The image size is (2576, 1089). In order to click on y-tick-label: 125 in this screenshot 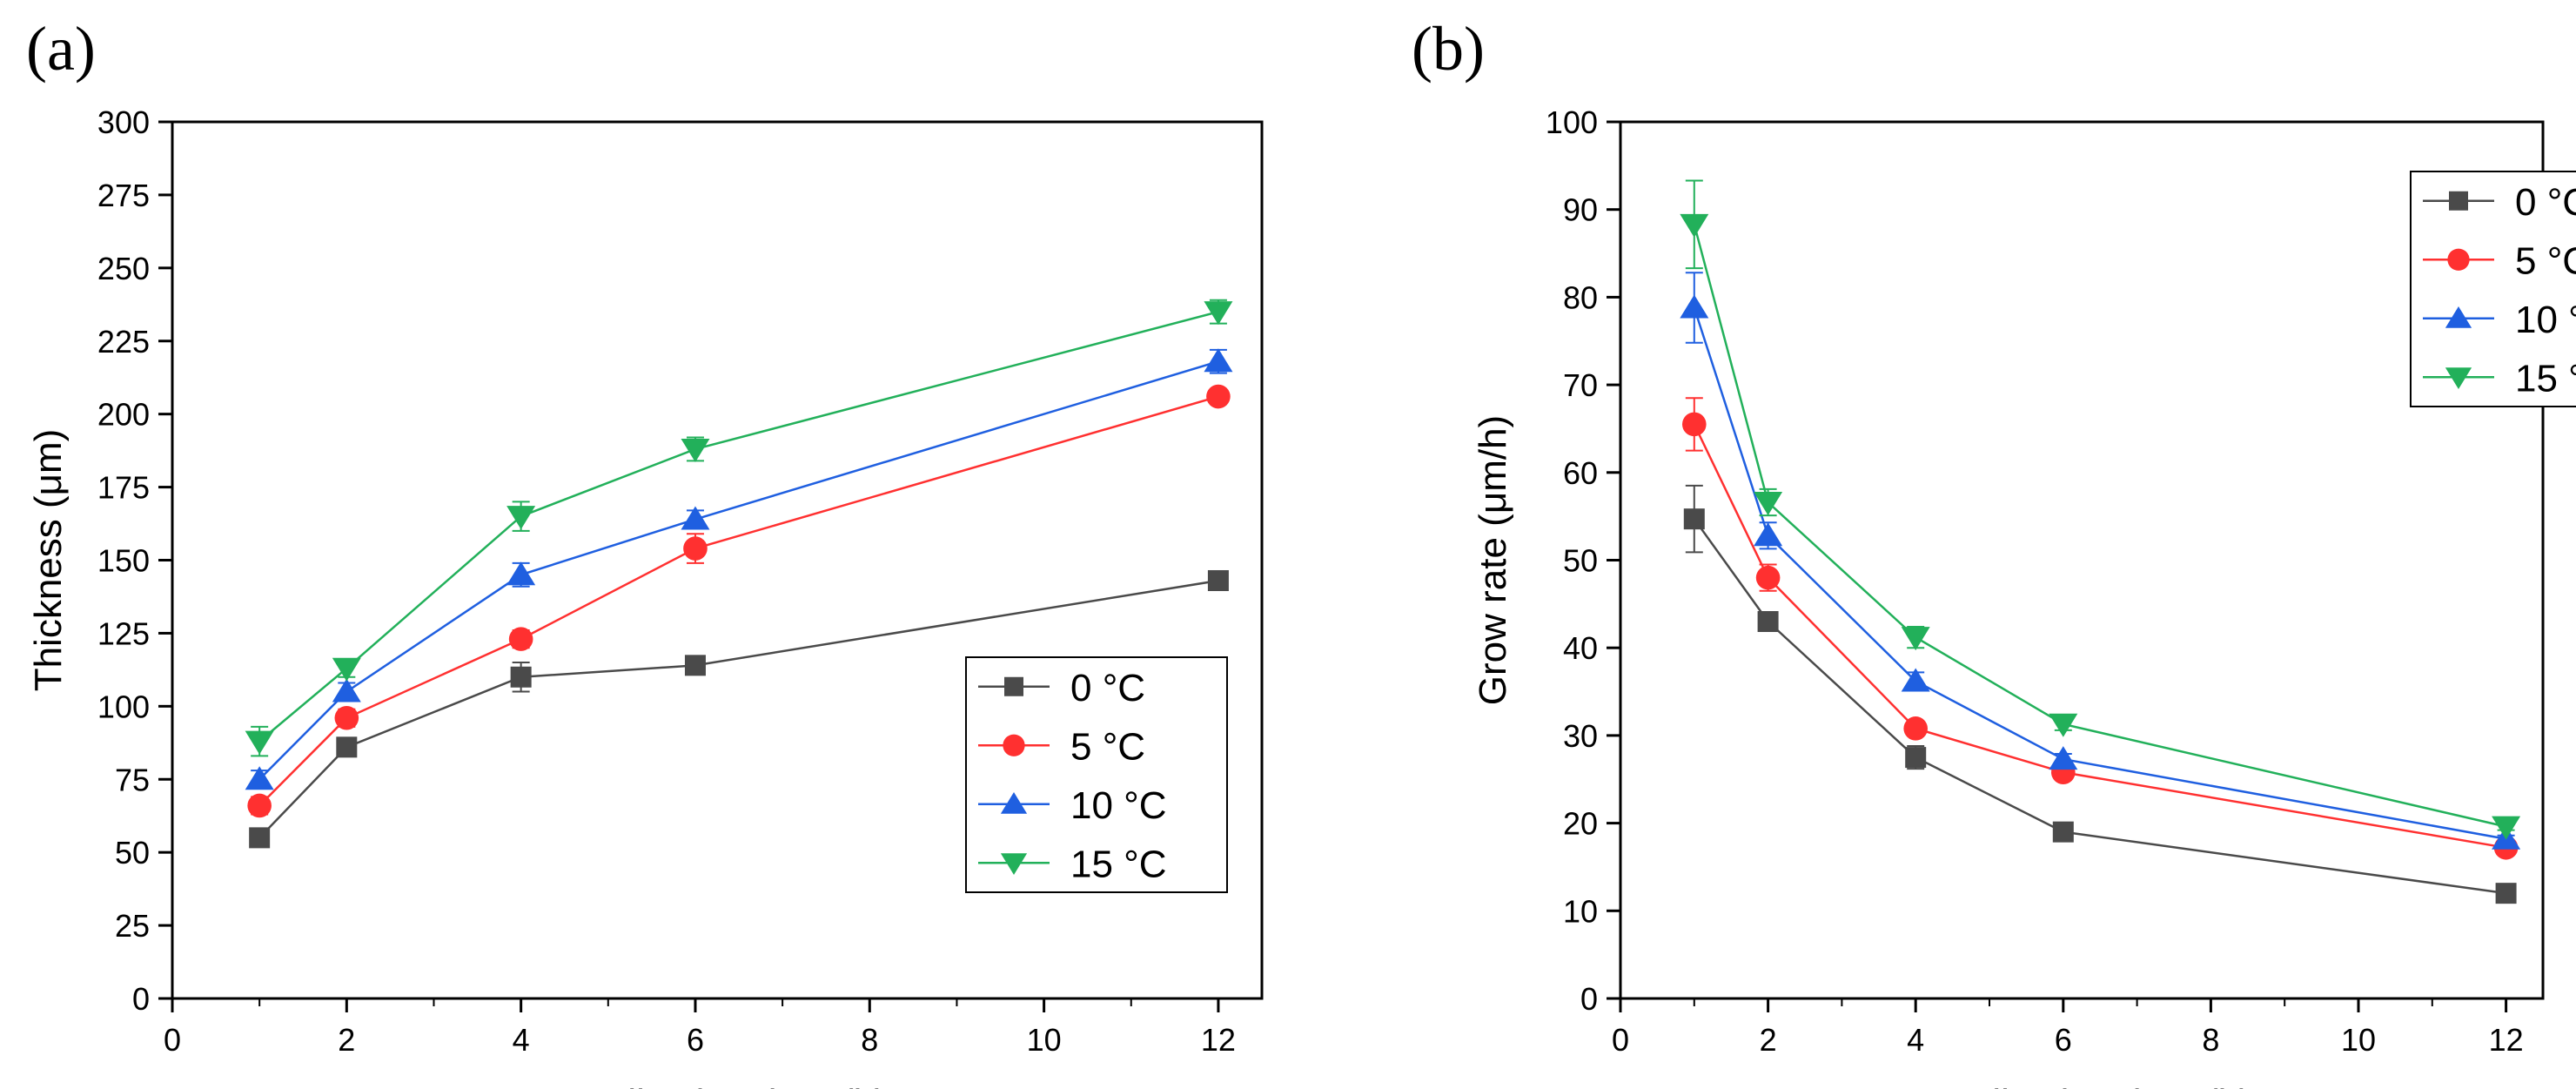, I will do `click(123, 633)`.